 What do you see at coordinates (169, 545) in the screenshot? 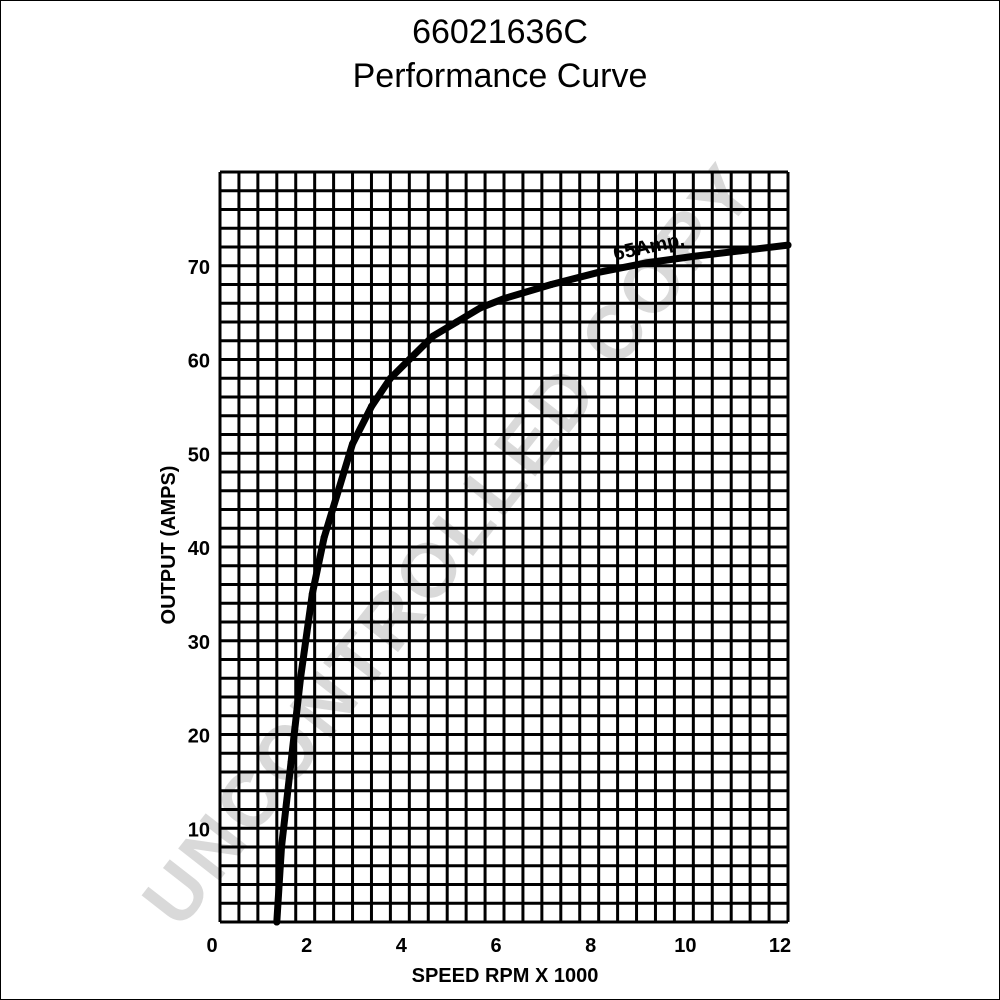
I see `y-axis-label: OUTPUT (AMPS)` at bounding box center [169, 545].